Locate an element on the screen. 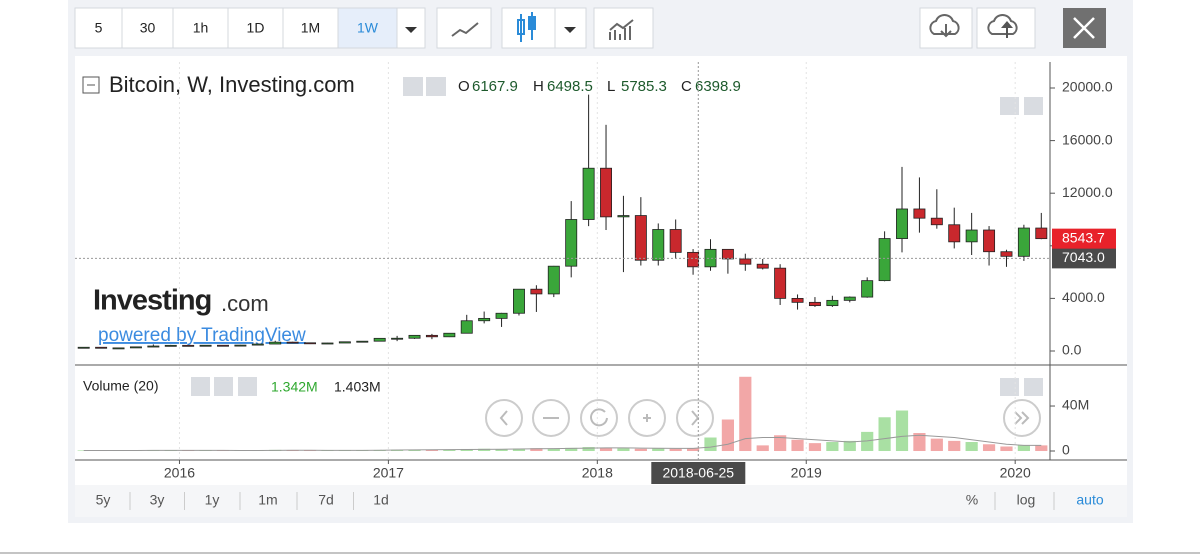  range-button: 1m is located at coordinates (267, 500).